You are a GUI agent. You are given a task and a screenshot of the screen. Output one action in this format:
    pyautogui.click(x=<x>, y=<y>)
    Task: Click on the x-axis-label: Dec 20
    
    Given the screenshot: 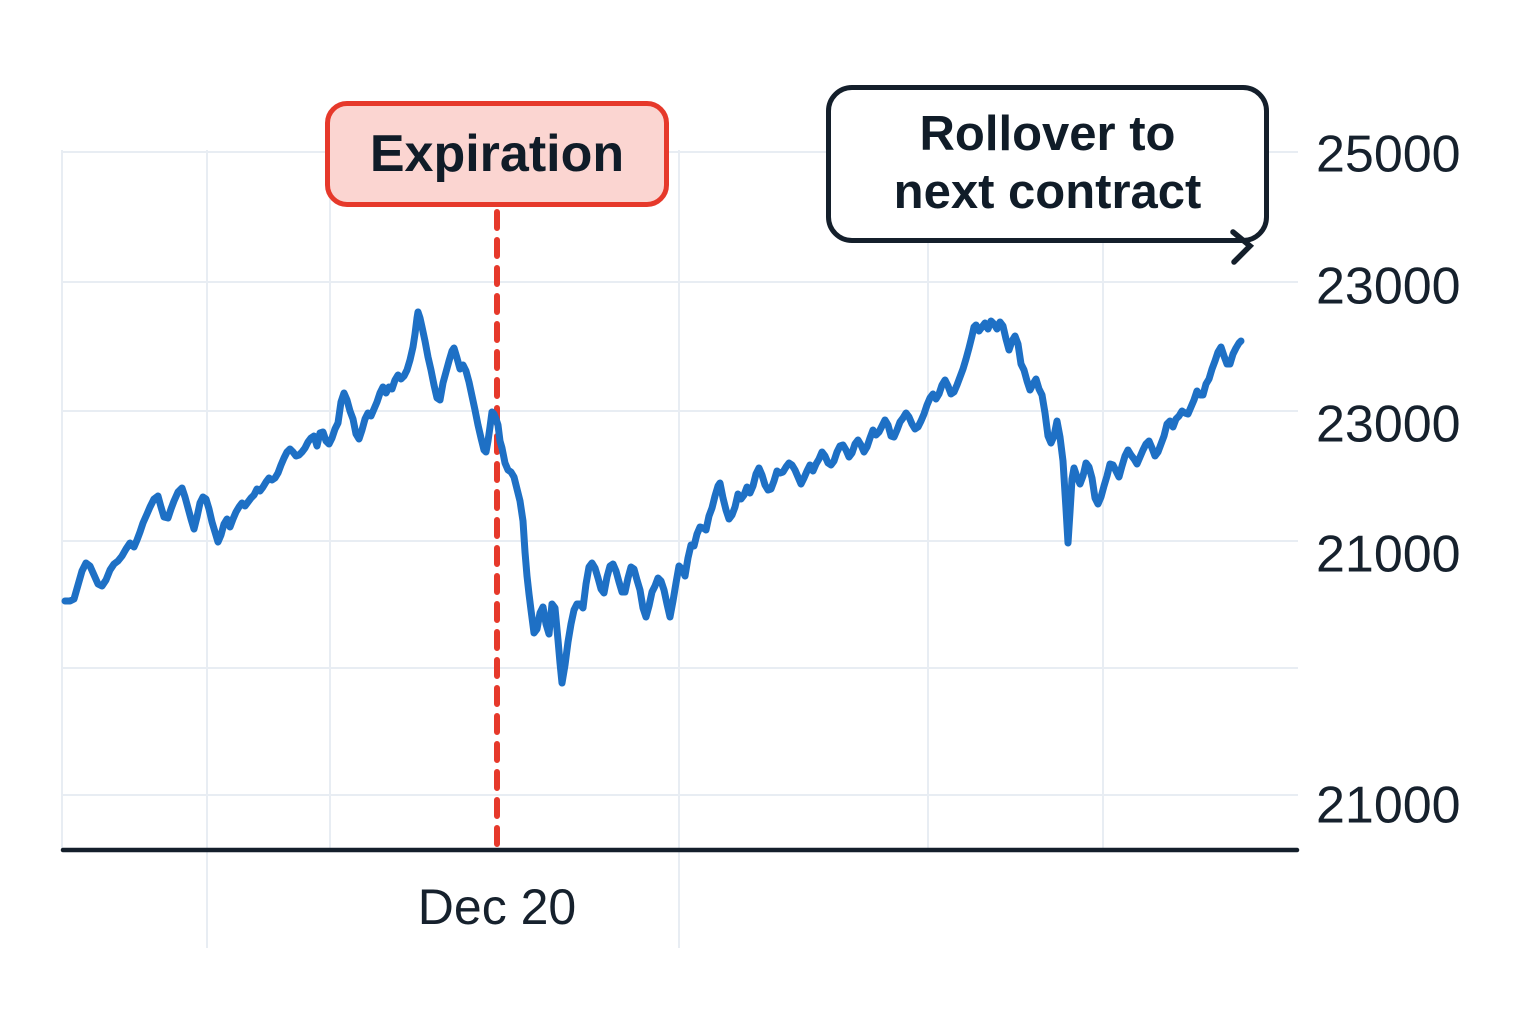 What is the action you would take?
    pyautogui.click(x=497, y=907)
    